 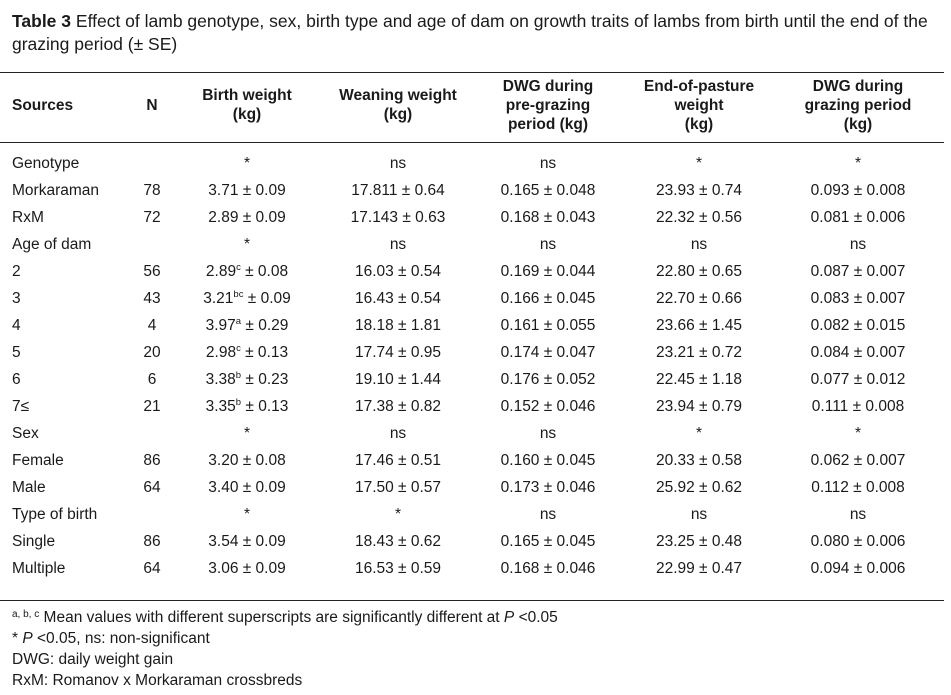 I want to click on cell-weaning-weight: 18.43 ± 0.62, so click(x=398, y=541).